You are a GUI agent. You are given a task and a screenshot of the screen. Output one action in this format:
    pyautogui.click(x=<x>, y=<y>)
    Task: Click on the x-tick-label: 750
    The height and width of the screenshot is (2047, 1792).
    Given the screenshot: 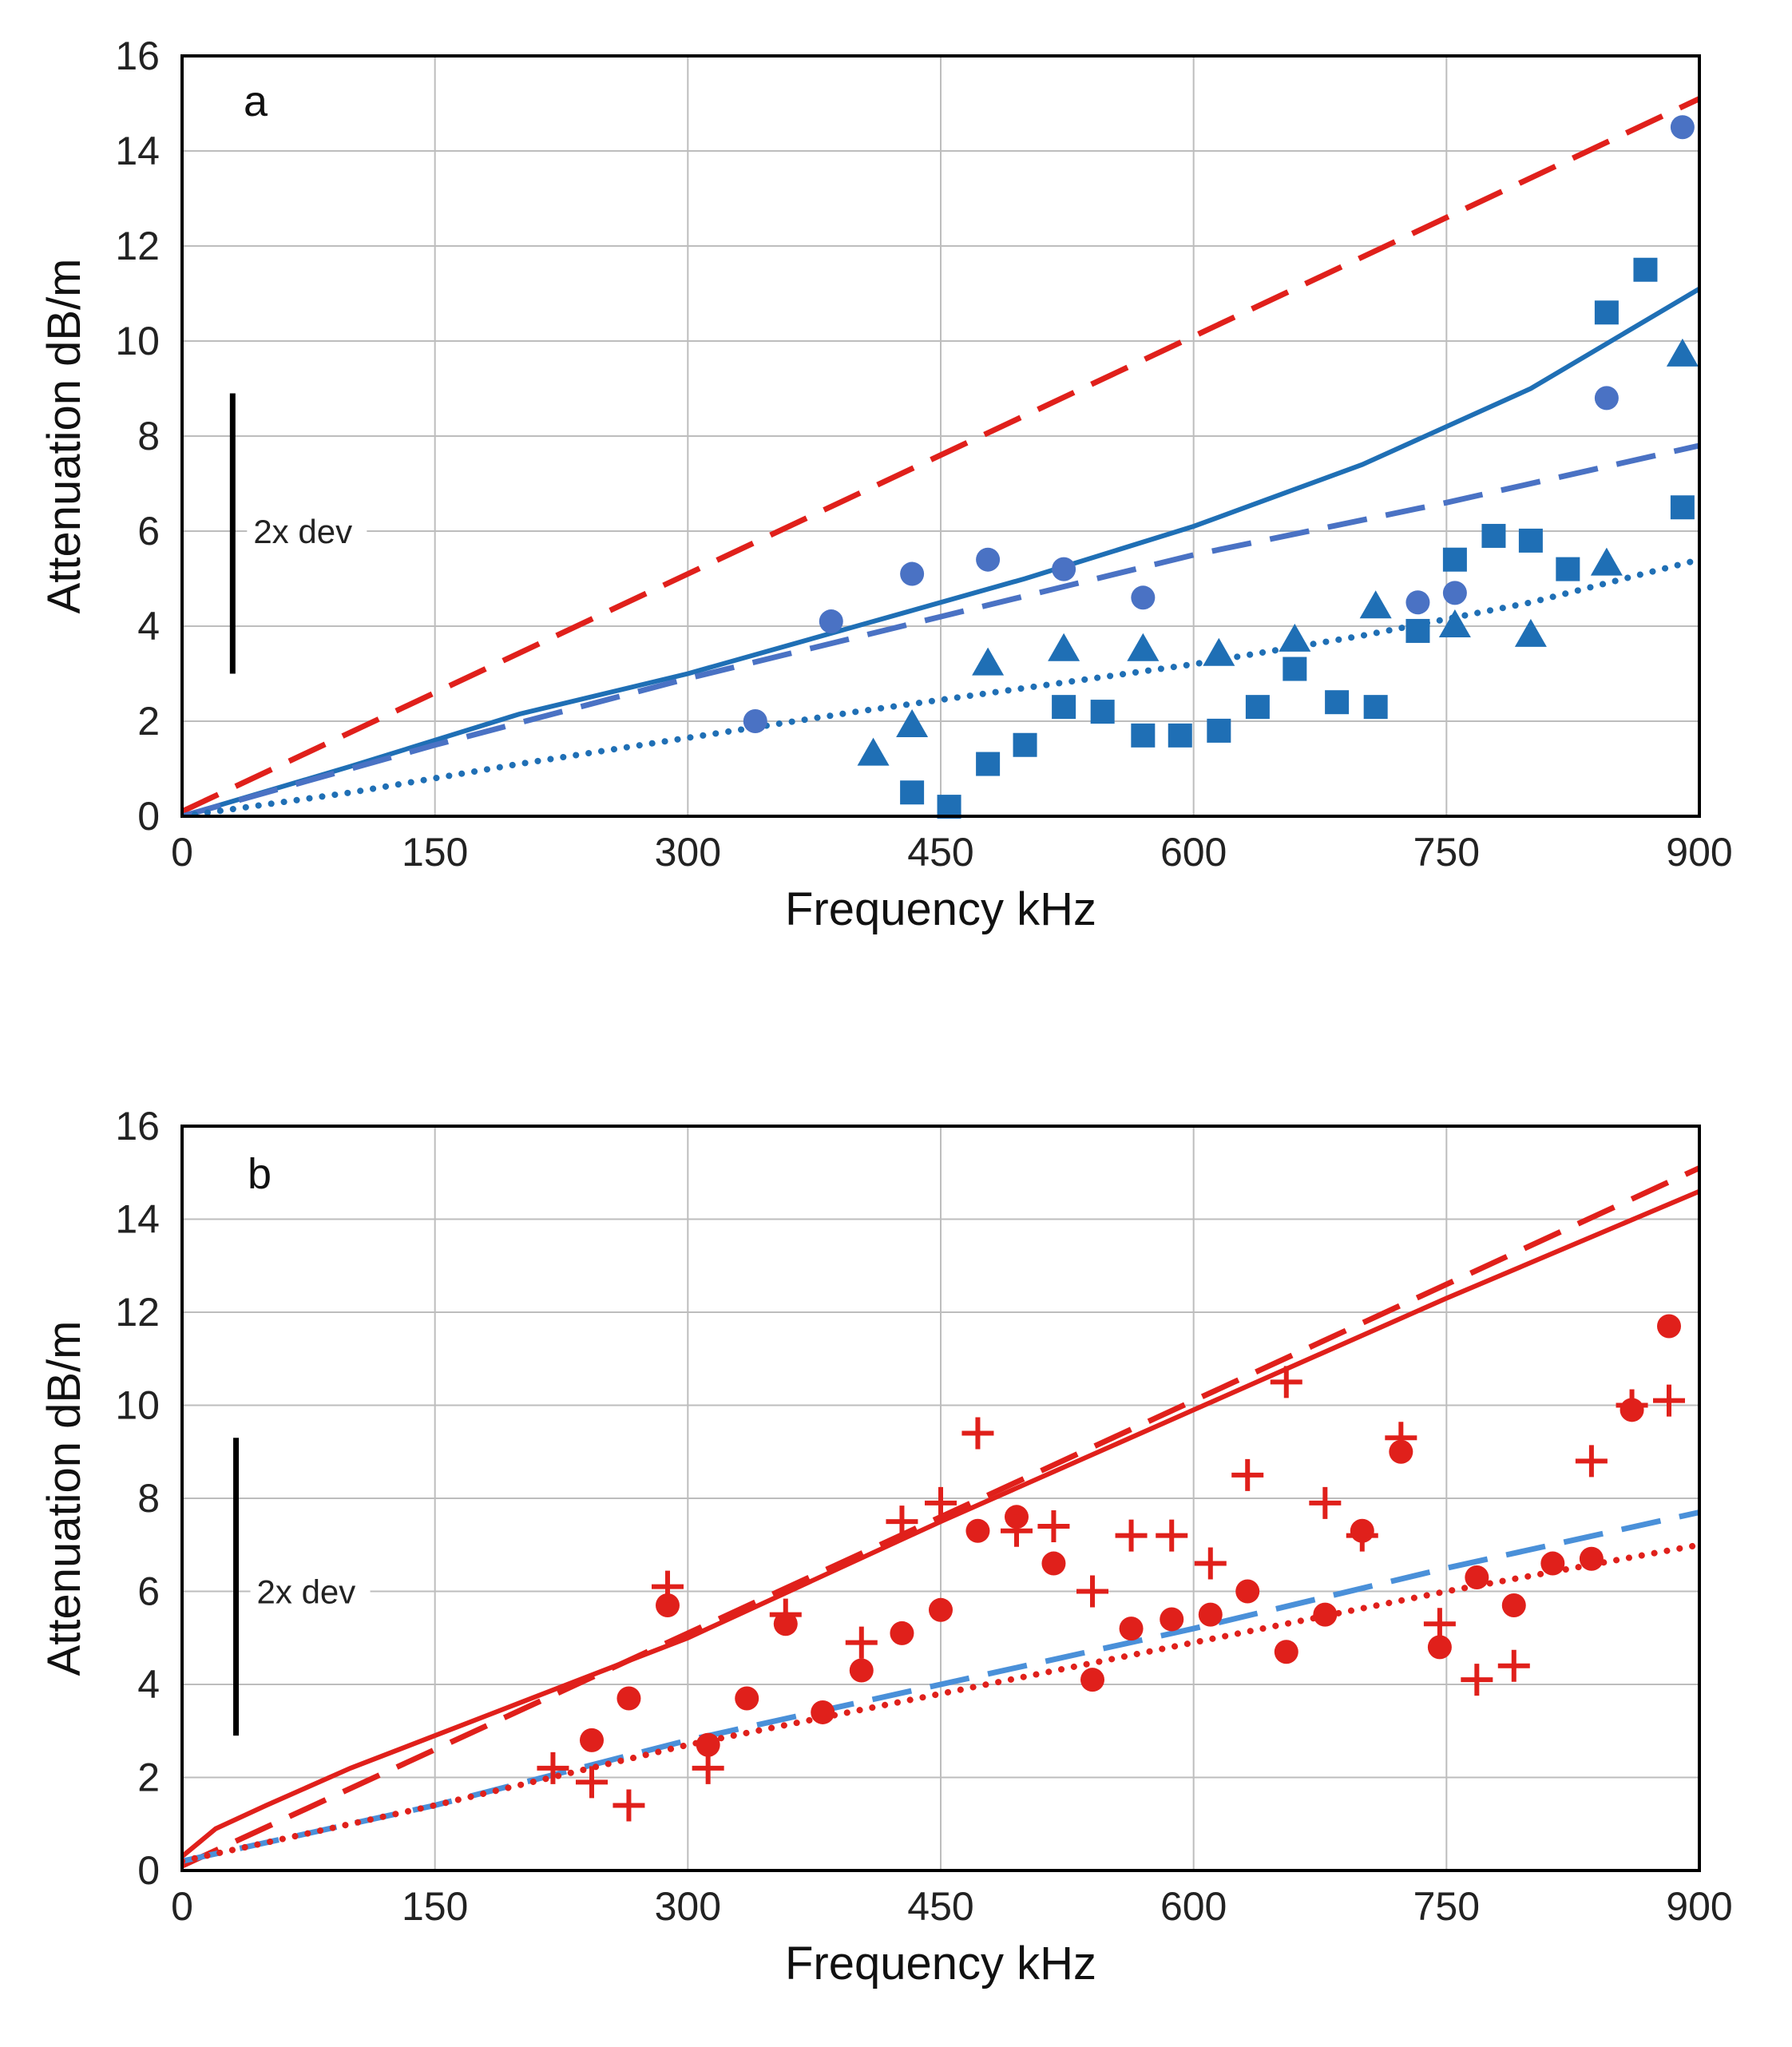 What is the action you would take?
    pyautogui.click(x=1446, y=853)
    